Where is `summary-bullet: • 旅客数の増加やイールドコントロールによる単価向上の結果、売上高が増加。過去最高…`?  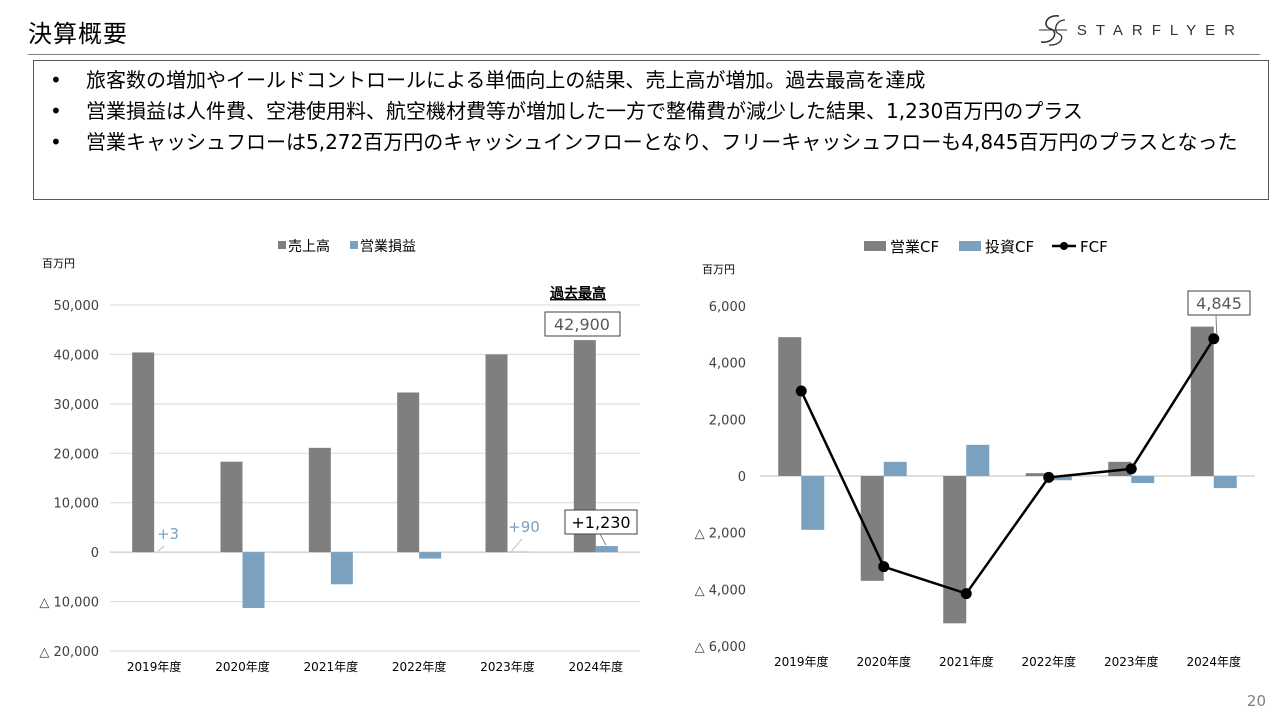 summary-bullet: • 旅客数の増加やイールドコントロールによる単価向上の結果、売上高が増加。過去最高… is located at coordinates (654, 80).